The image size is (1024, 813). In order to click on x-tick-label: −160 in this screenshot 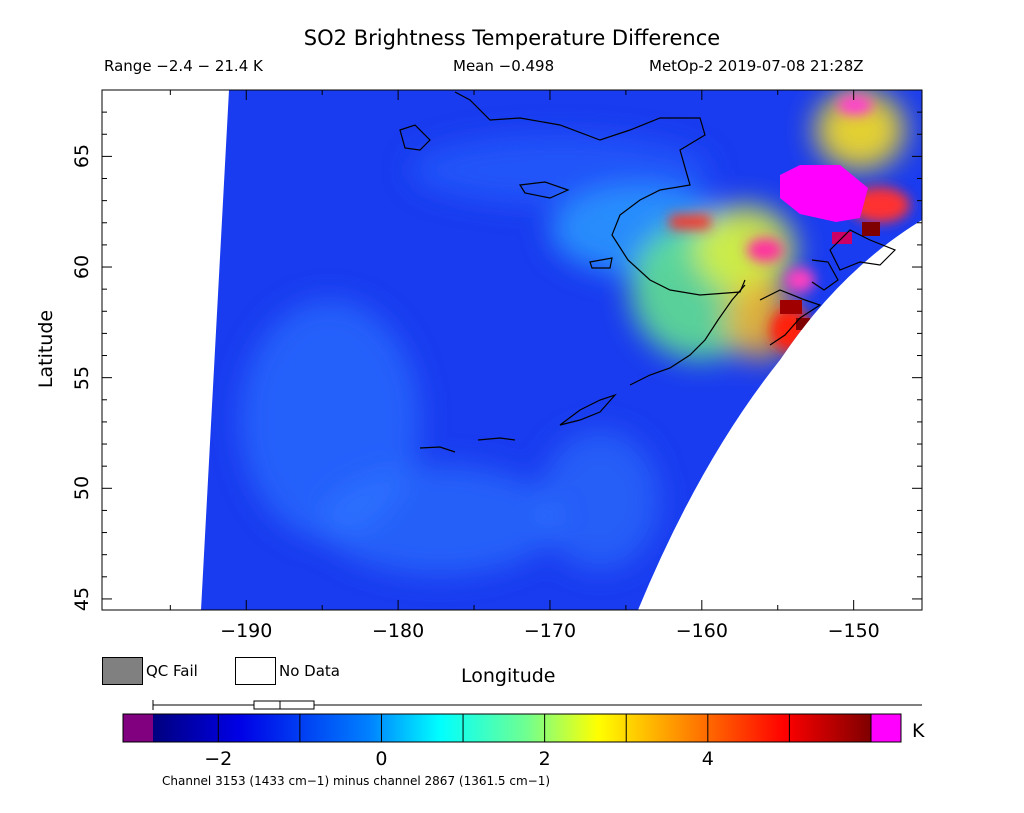, I will do `click(701, 631)`.